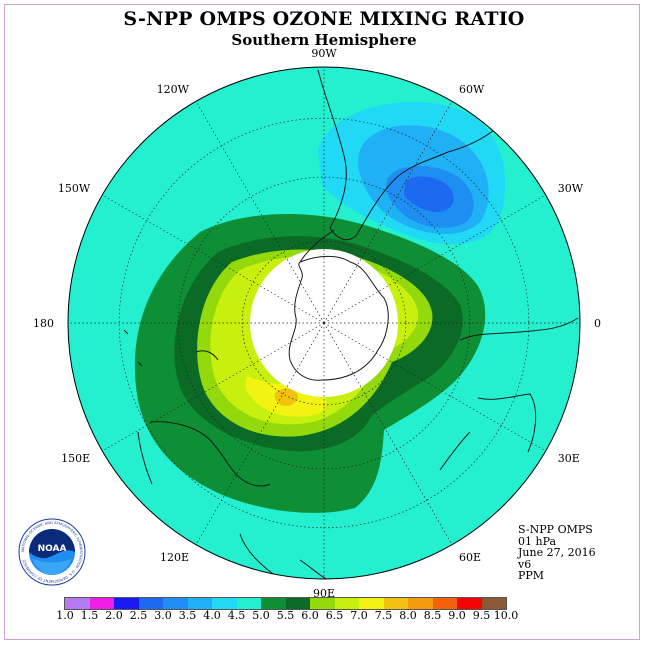 This screenshot has width=648, height=648. Describe the element at coordinates (571, 188) in the screenshot. I see `longitude-label: 30W` at that location.